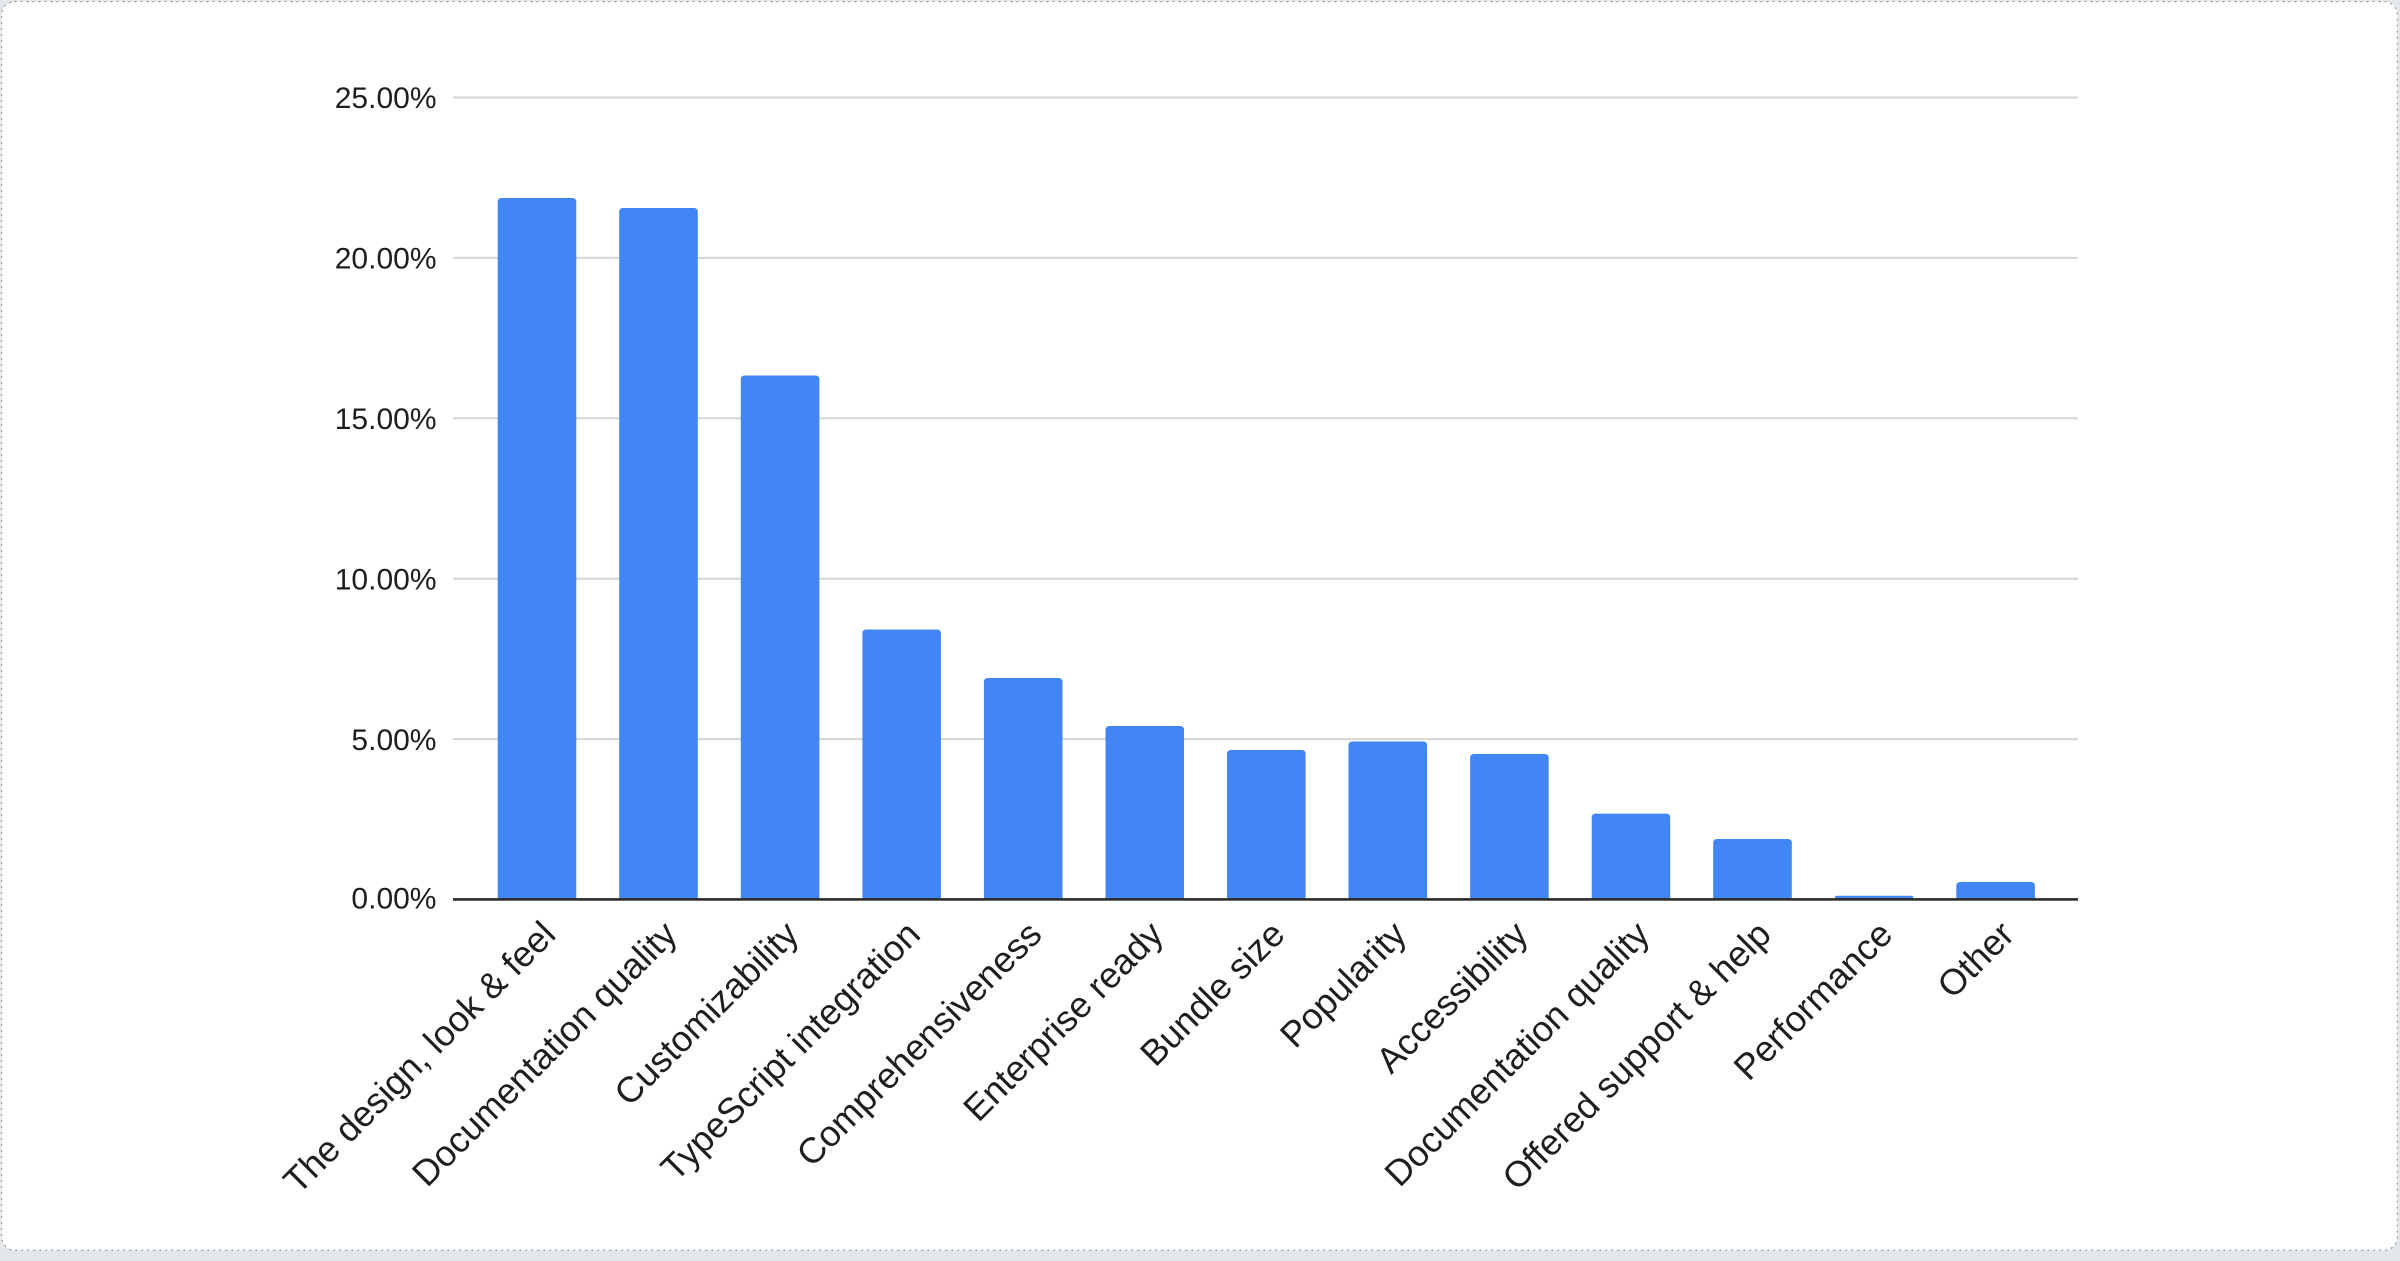 The image size is (2400, 1261). What do you see at coordinates (393, 740) in the screenshot?
I see `svg-text: 5.00%` at bounding box center [393, 740].